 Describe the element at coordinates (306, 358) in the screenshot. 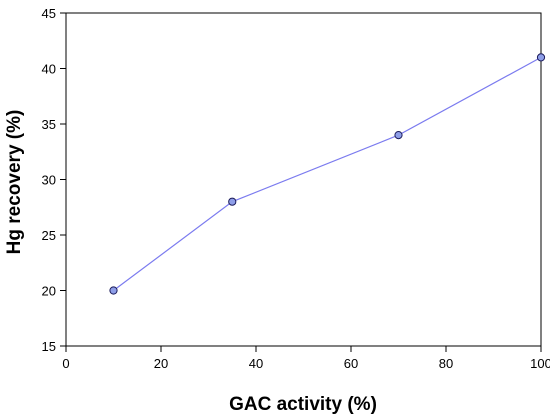

I see `x-axis-ticks: 0 20 40 60 80 100` at that location.